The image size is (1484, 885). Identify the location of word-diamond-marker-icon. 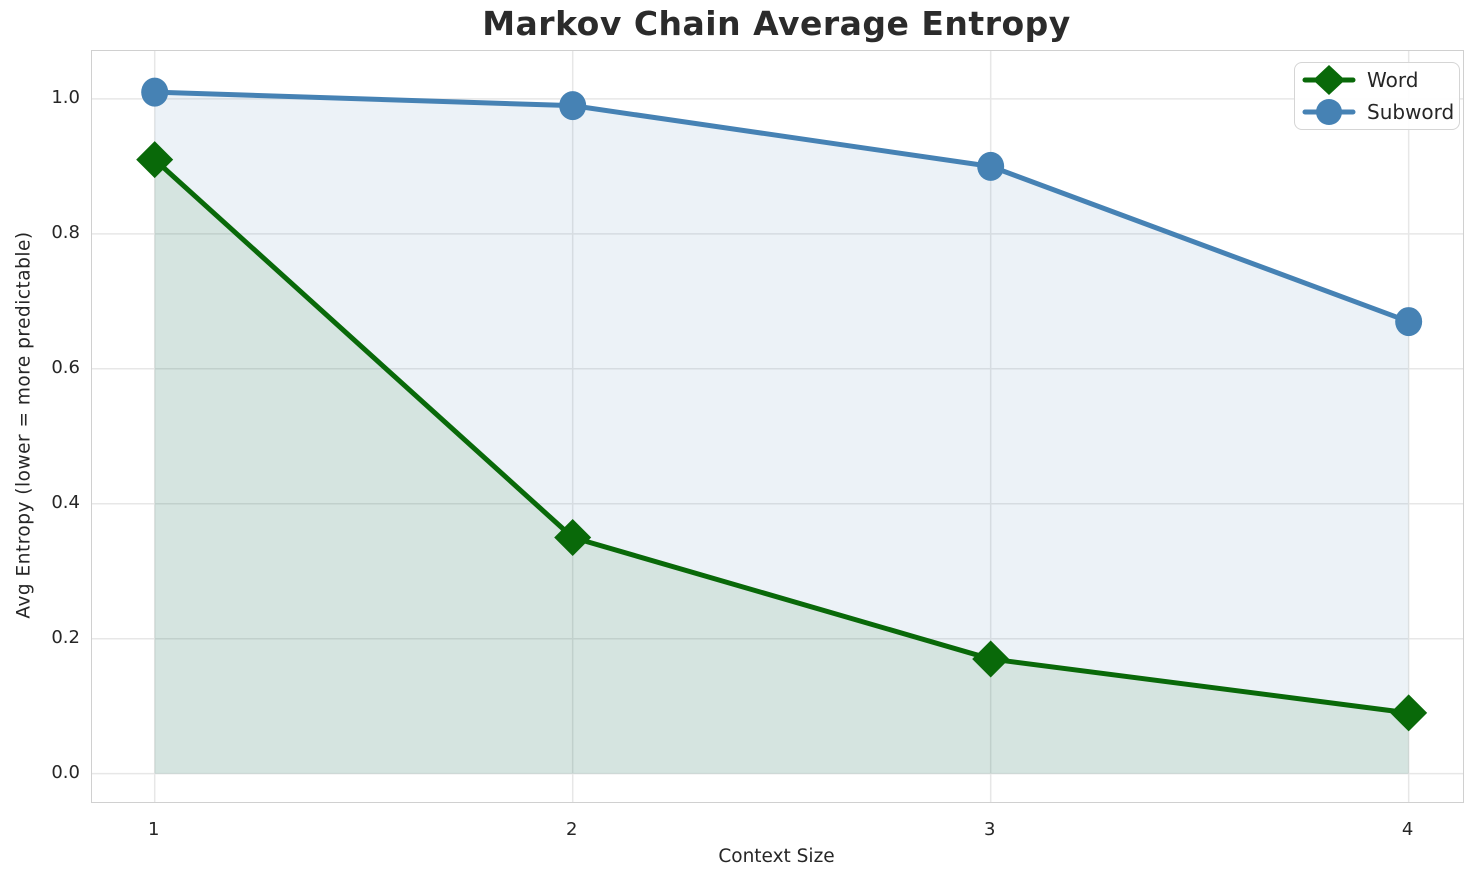
(1329, 80).